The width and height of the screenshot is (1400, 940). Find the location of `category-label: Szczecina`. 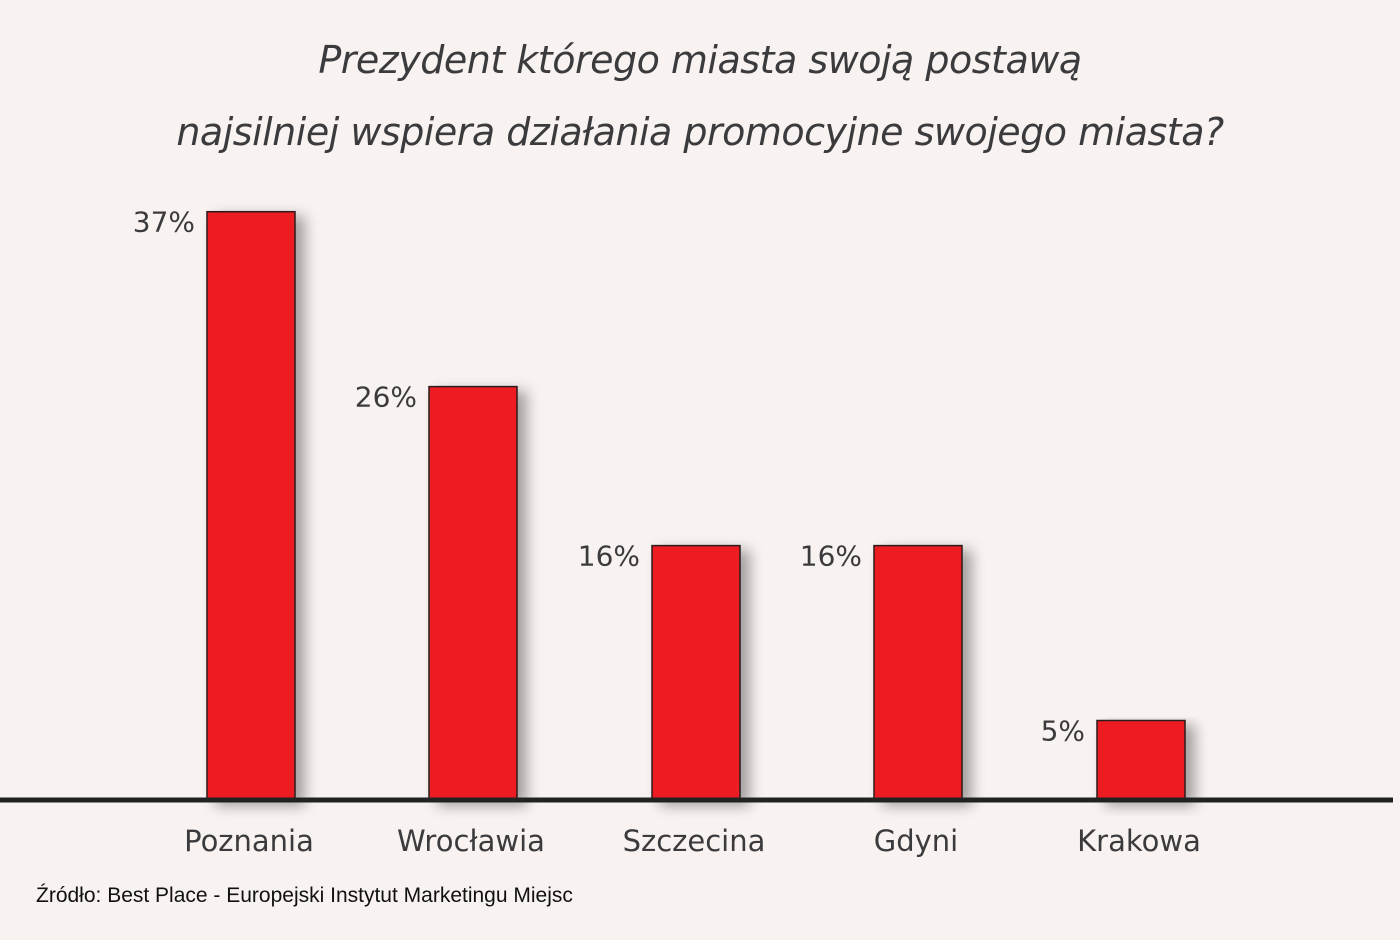

category-label: Szczecina is located at coordinates (694, 841).